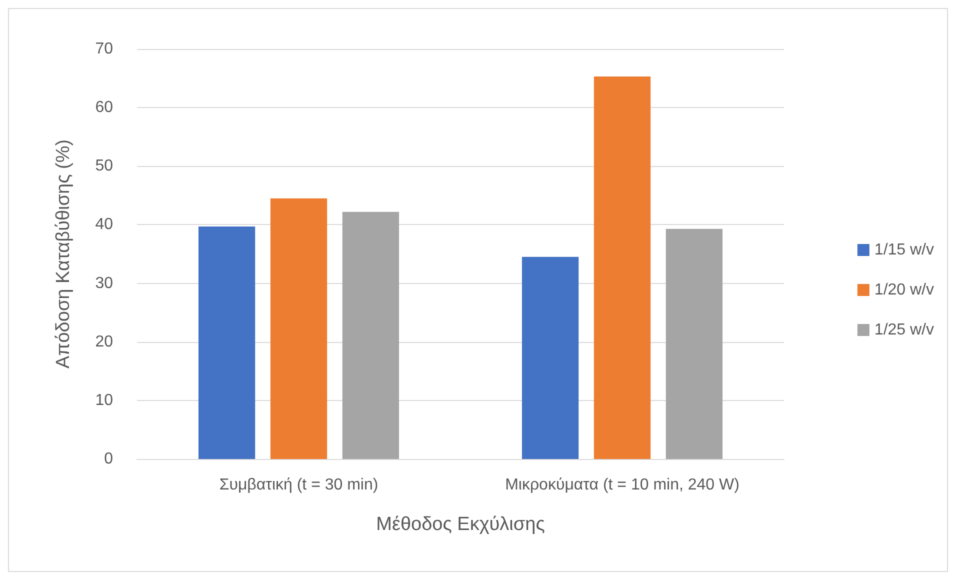 The image size is (956, 580). I want to click on y-axis-title: Απόδοση Καταβύθισης (%), so click(63, 254).